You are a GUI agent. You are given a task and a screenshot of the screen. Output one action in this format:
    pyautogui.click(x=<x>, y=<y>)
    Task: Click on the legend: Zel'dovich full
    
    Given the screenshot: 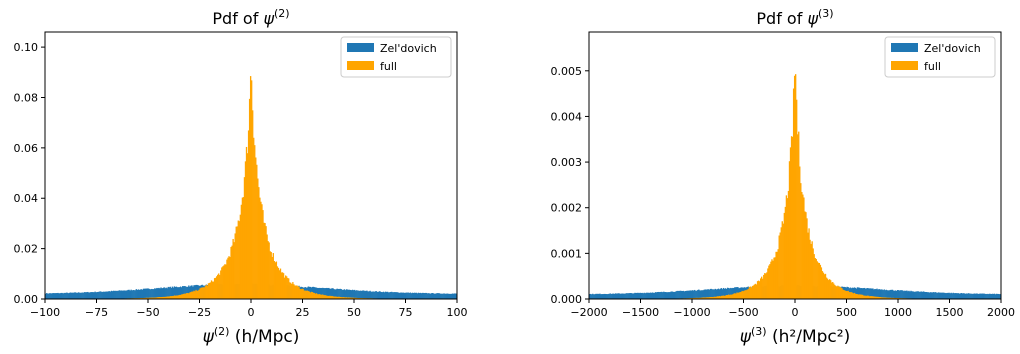 What is the action you would take?
    pyautogui.click(x=396, y=57)
    